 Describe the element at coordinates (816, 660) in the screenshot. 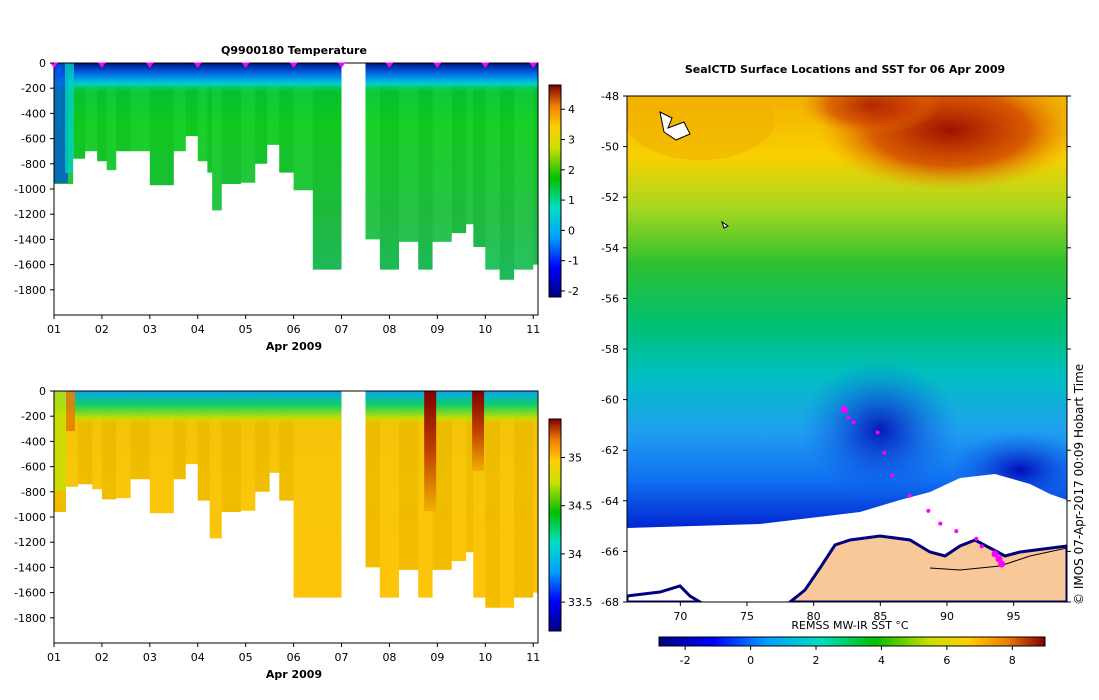

I see `sst-colorbar-tick-label: 2` at that location.